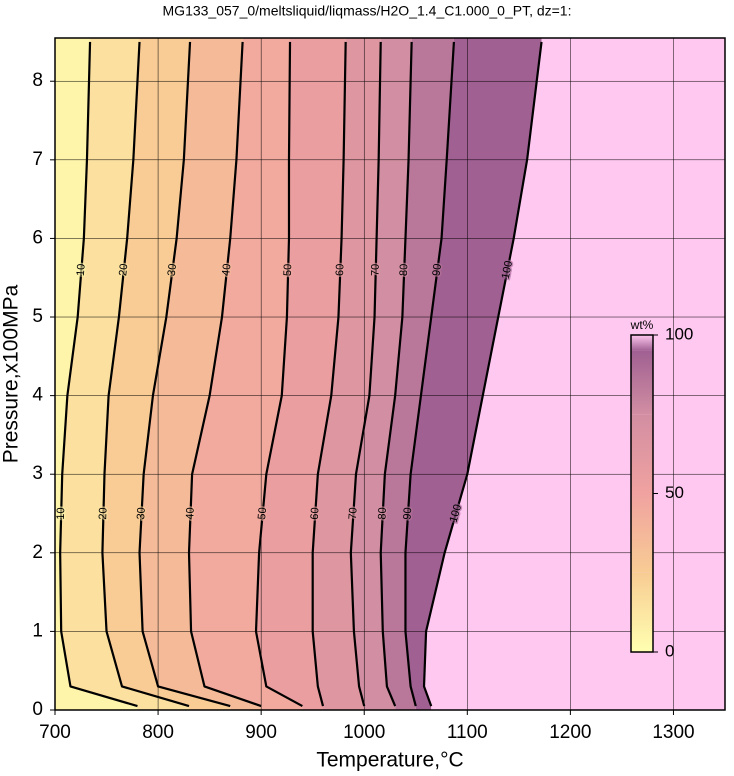 This screenshot has width=734, height=776. What do you see at coordinates (570, 732) in the screenshot?
I see `x-tick-label: 1200` at bounding box center [570, 732].